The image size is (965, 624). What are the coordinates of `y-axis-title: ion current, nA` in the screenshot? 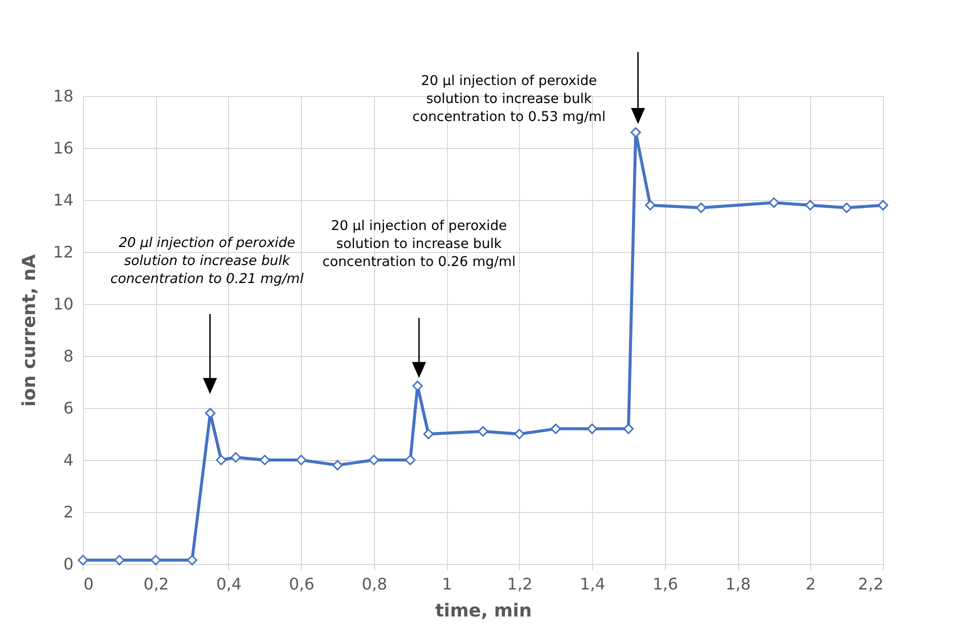 It's located at (29, 330).